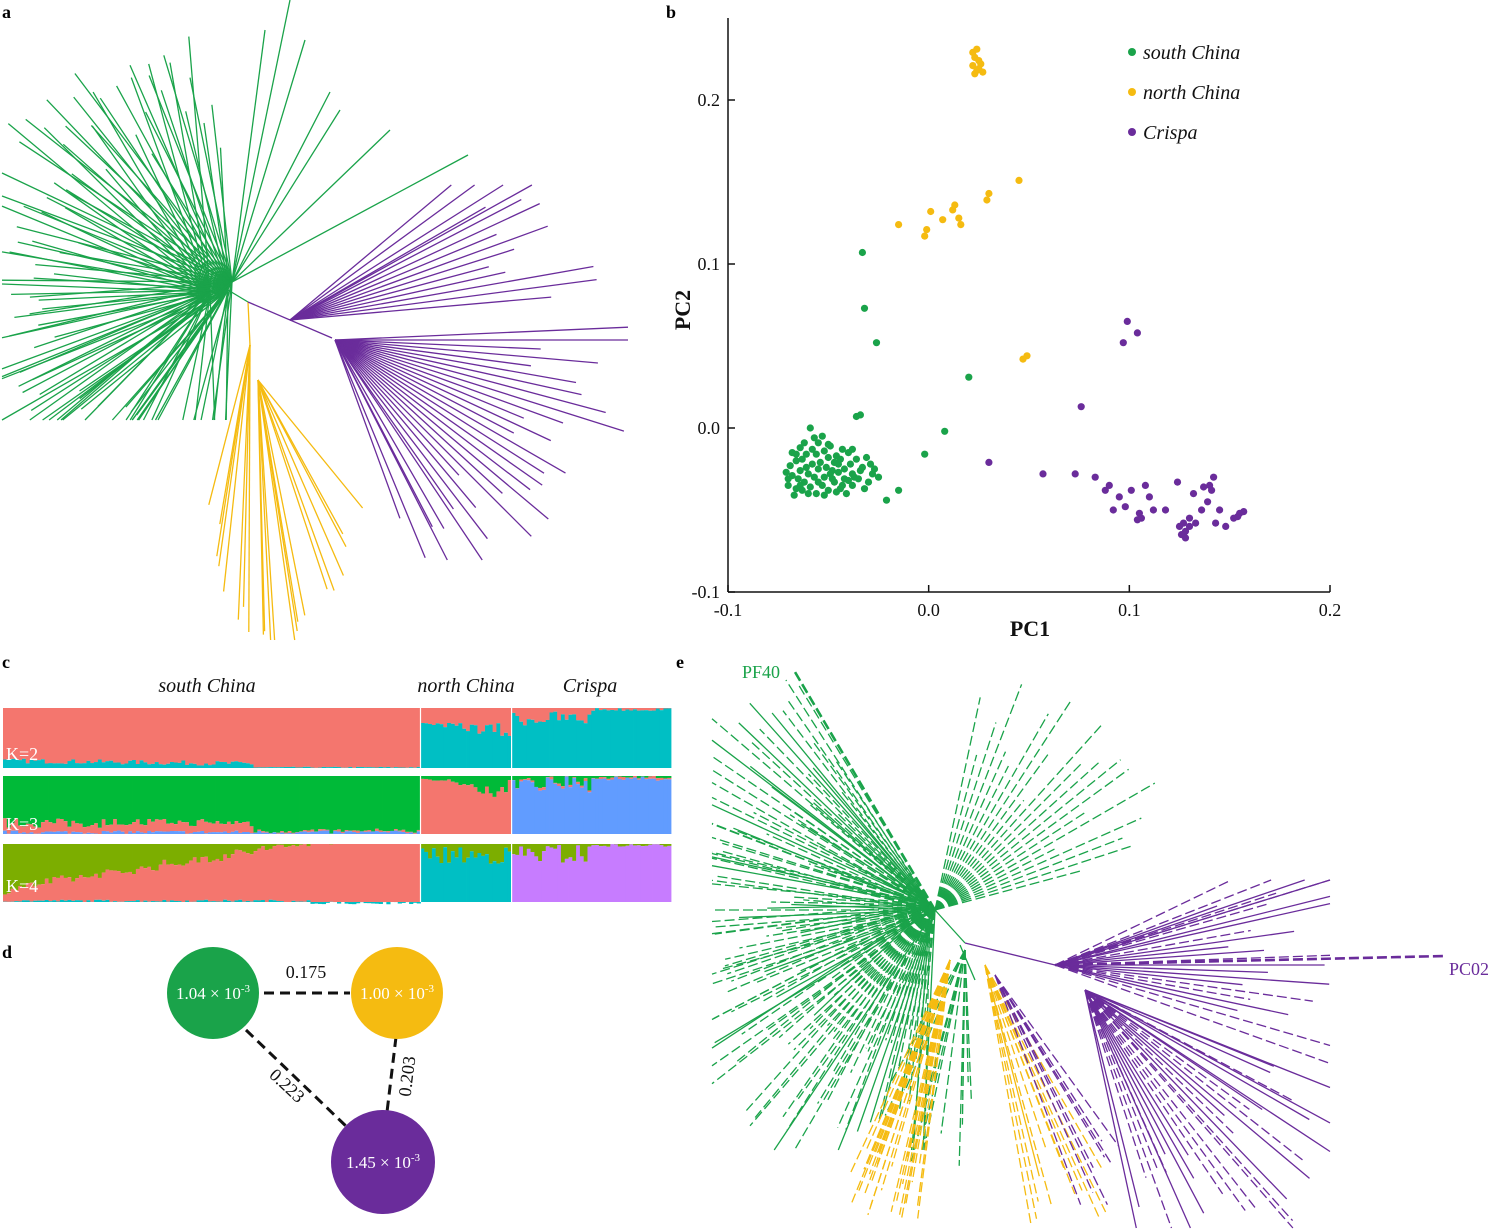 The image size is (1500, 1231). I want to click on node-label-north-china: 1.00 × 10⁻³, so click(397, 993).